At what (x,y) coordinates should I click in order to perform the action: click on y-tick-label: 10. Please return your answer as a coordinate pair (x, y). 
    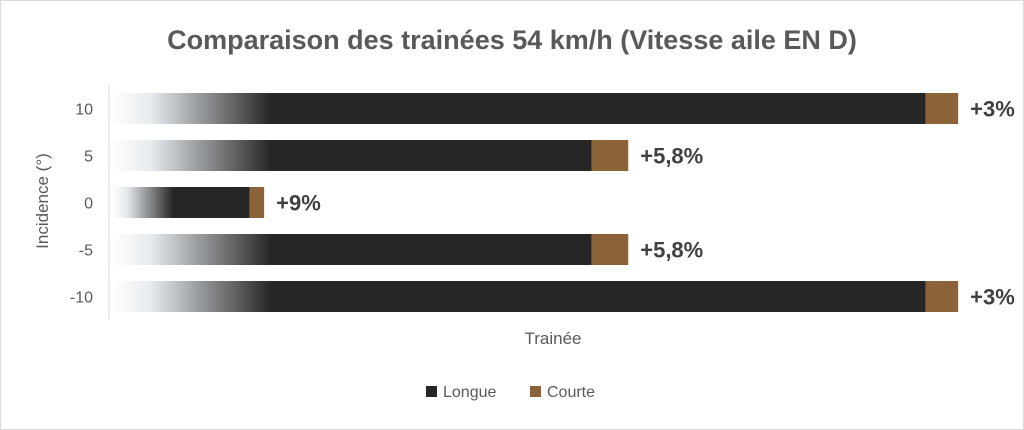
    Looking at the image, I should click on (84, 110).